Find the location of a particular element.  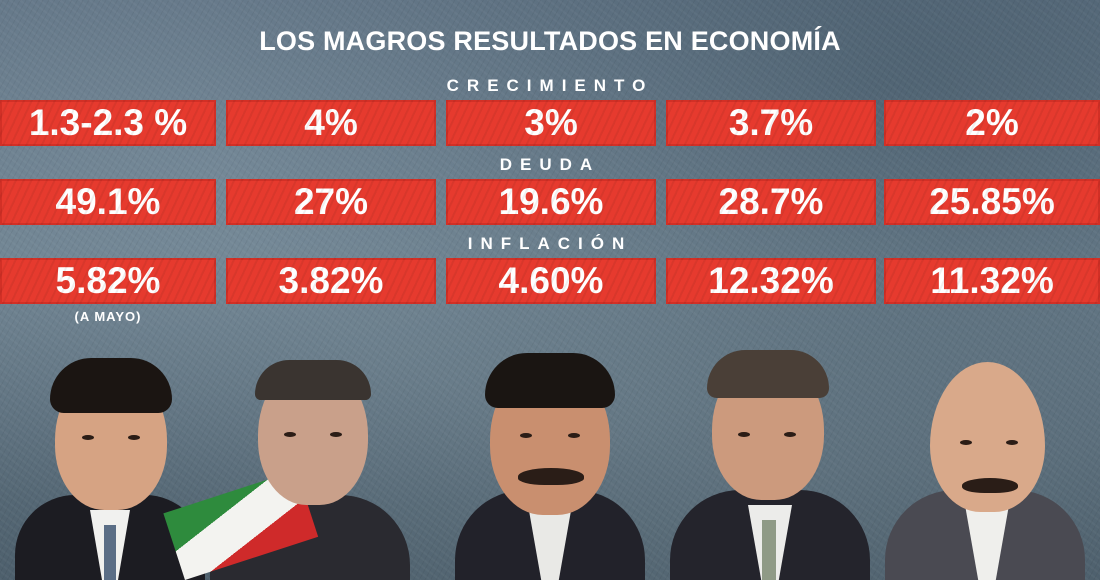

value-cell: 25.85% is located at coordinates (992, 202).